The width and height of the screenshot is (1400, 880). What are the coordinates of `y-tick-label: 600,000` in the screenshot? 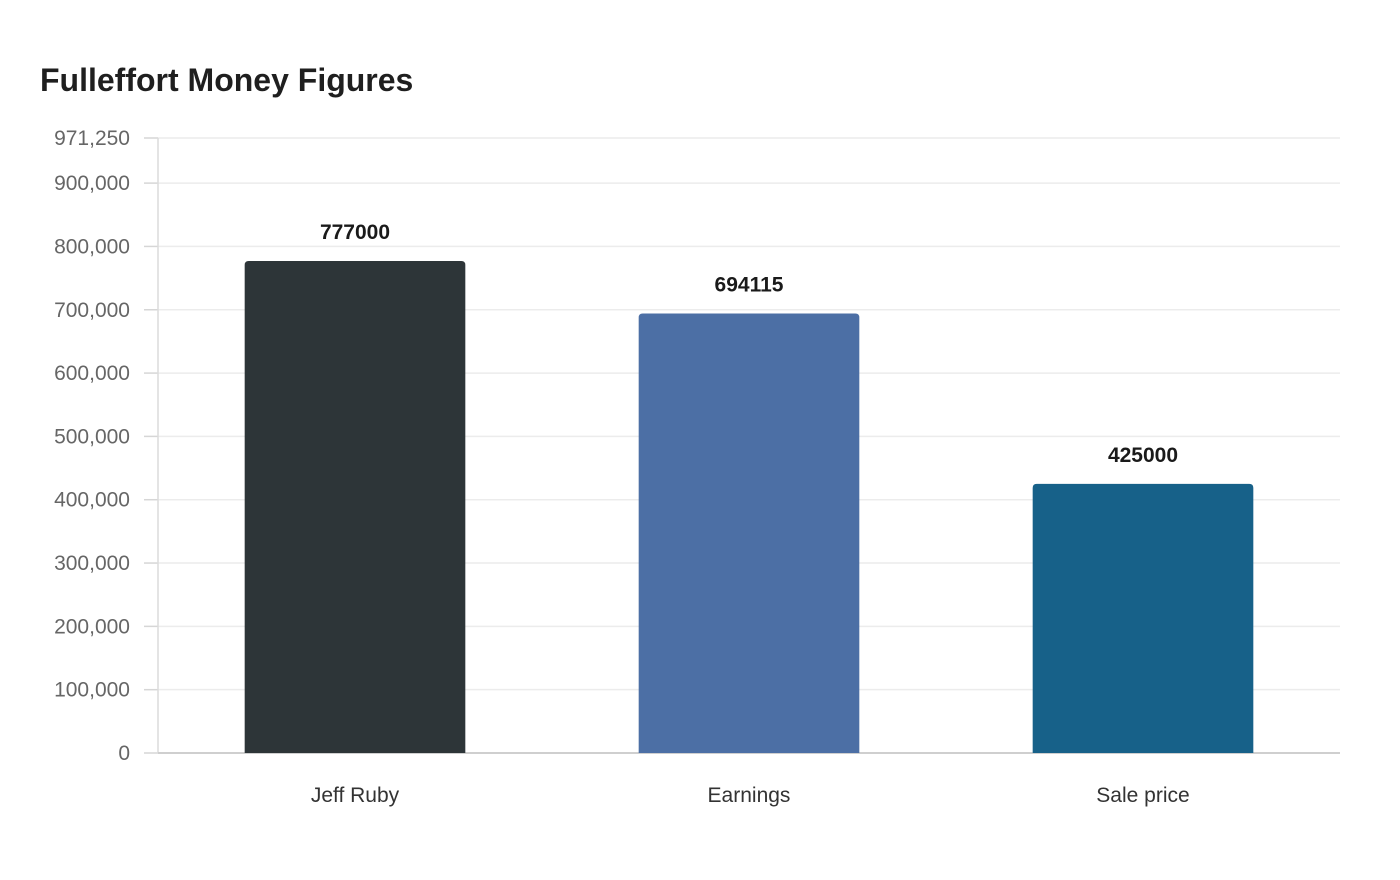 It's located at (92, 373).